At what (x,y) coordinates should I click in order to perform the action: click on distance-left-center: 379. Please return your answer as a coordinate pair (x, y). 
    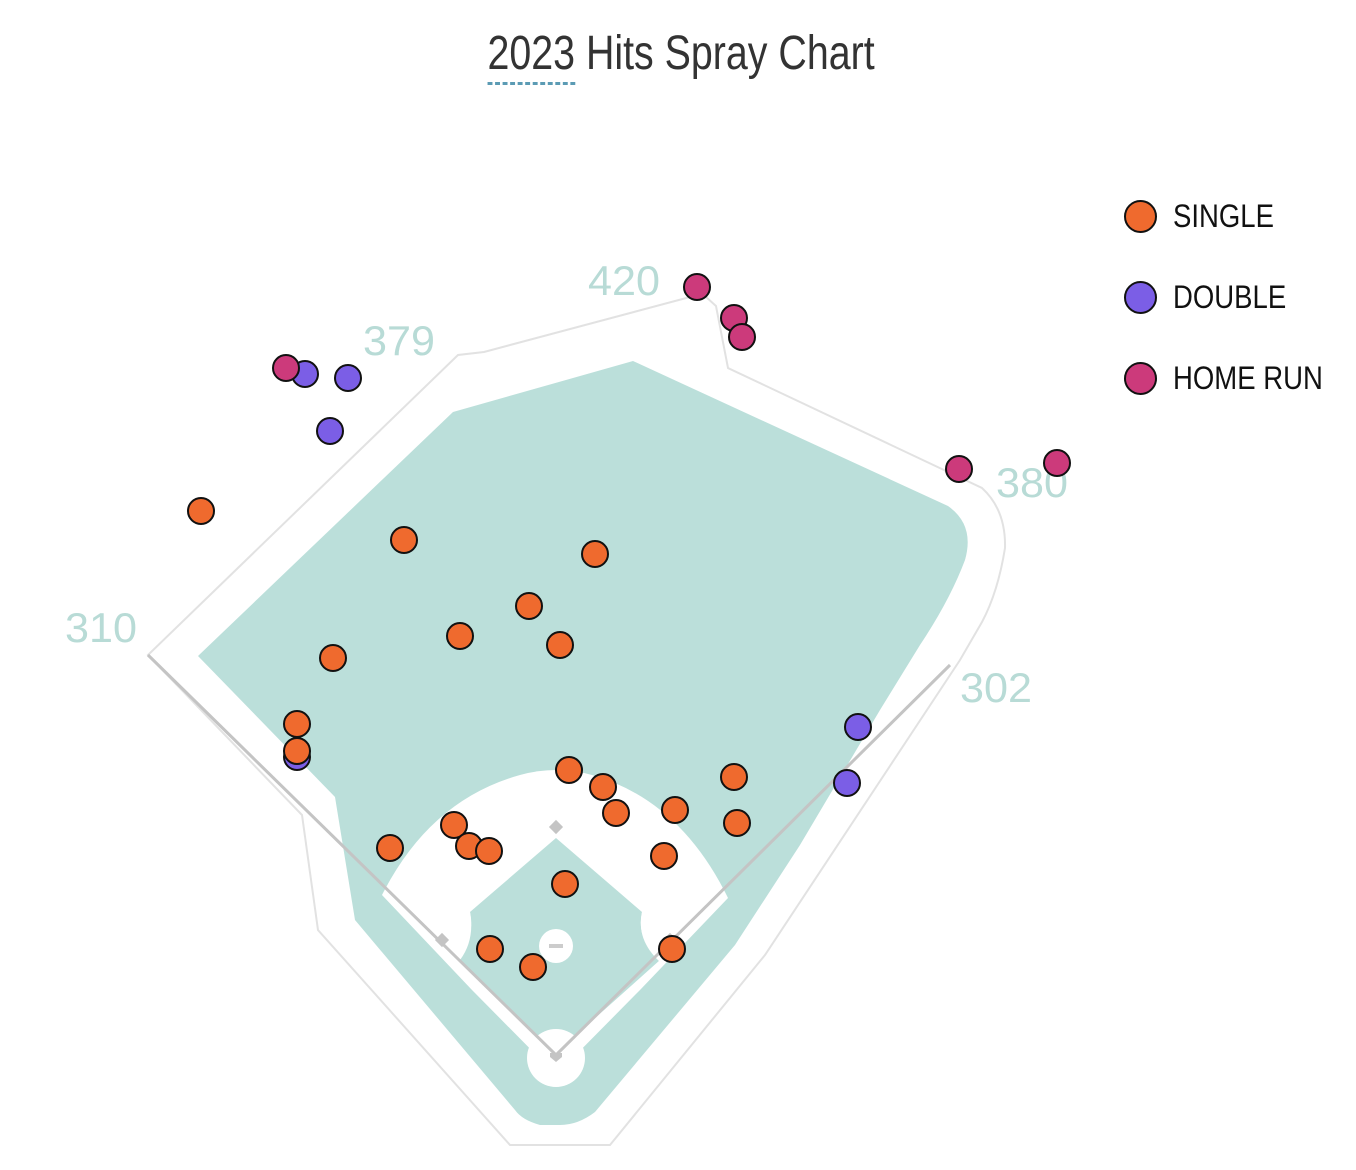
    Looking at the image, I should click on (399, 340).